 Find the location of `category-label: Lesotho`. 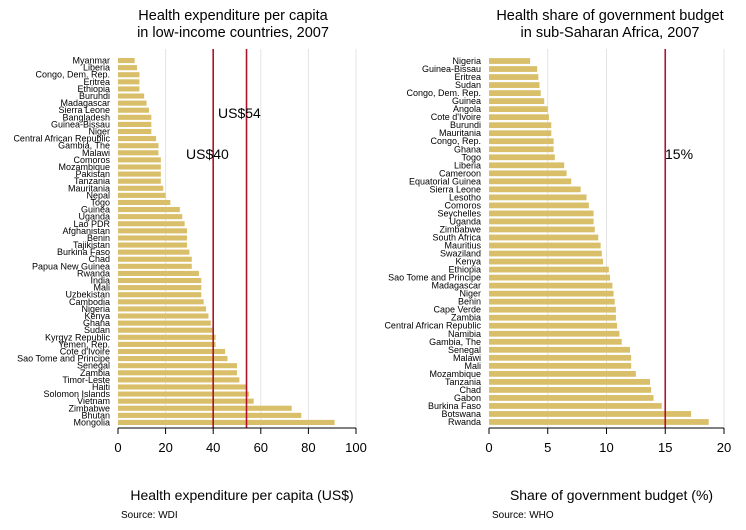

category-label: Lesotho is located at coordinates (465, 197).